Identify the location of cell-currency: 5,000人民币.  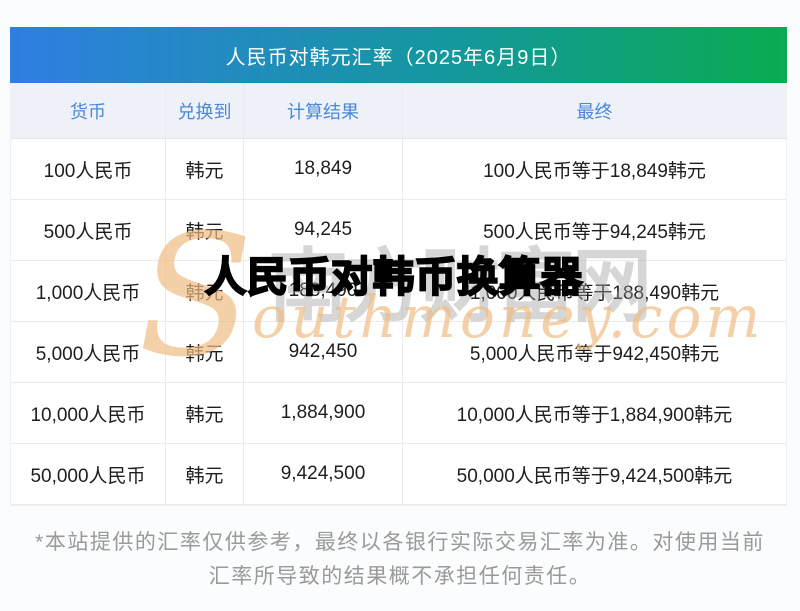
(88, 352).